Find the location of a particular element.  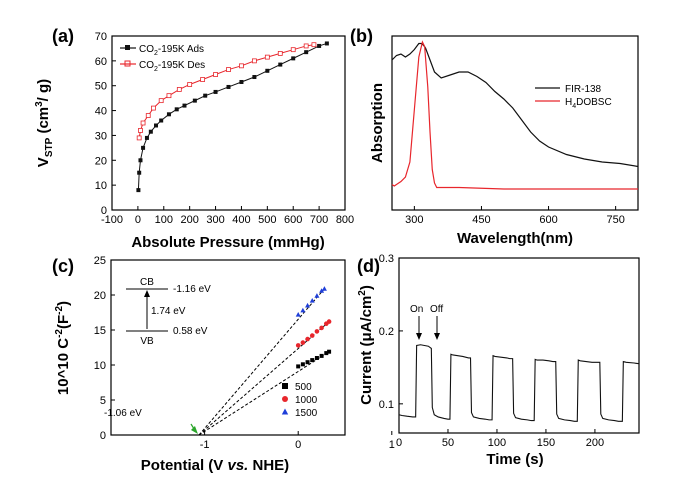

y-tick-label: 0.3 is located at coordinates (386, 259).